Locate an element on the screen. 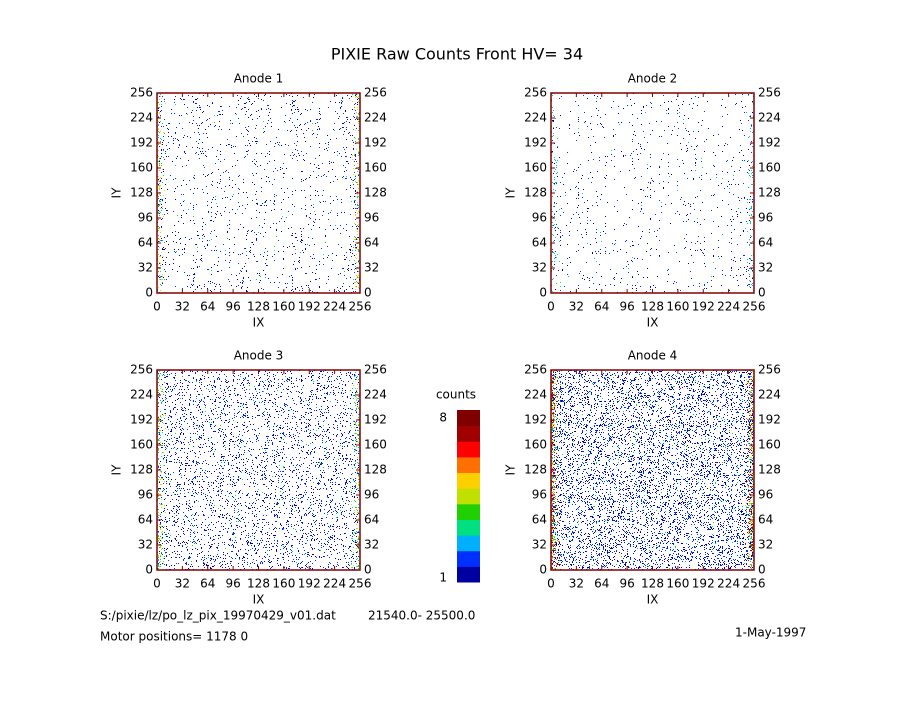 The width and height of the screenshot is (913, 705). panel-title: Anode 4 is located at coordinates (653, 356).